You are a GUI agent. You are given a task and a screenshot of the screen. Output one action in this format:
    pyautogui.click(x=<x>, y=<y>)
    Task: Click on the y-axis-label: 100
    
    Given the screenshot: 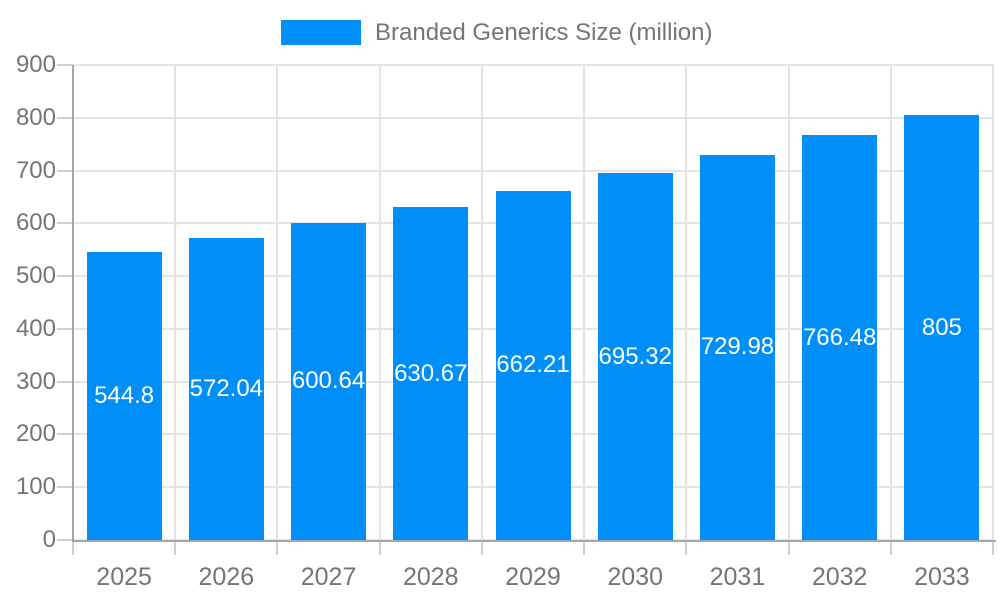 What is the action you would take?
    pyautogui.click(x=35, y=487)
    